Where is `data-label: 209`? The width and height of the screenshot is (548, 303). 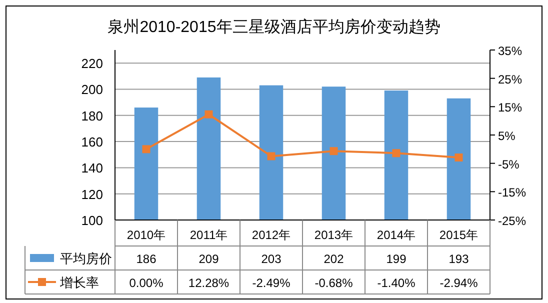 data-label: 209 is located at coordinates (209, 259).